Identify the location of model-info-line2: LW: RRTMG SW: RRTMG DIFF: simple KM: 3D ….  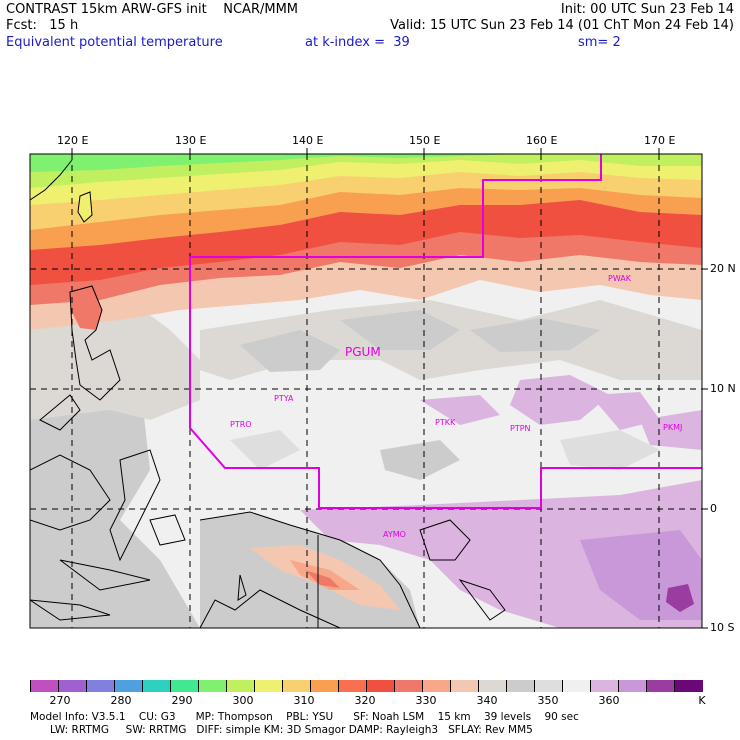
(281, 730).